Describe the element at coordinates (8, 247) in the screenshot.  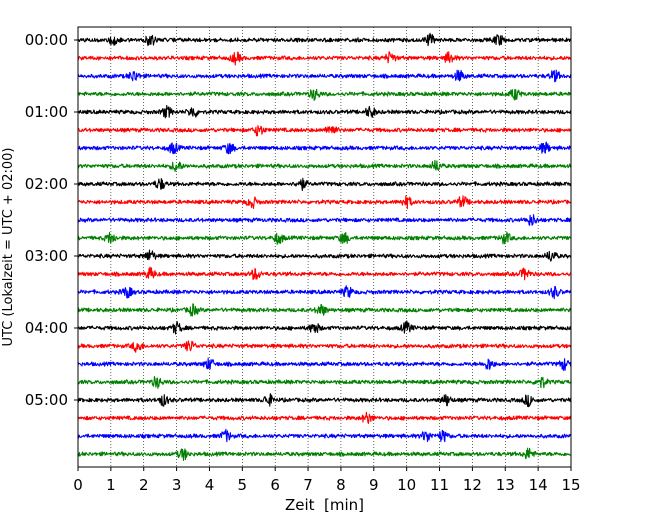
I see `y-axis-label: UTC (Lokalzeit = UTC + 02:00)` at that location.